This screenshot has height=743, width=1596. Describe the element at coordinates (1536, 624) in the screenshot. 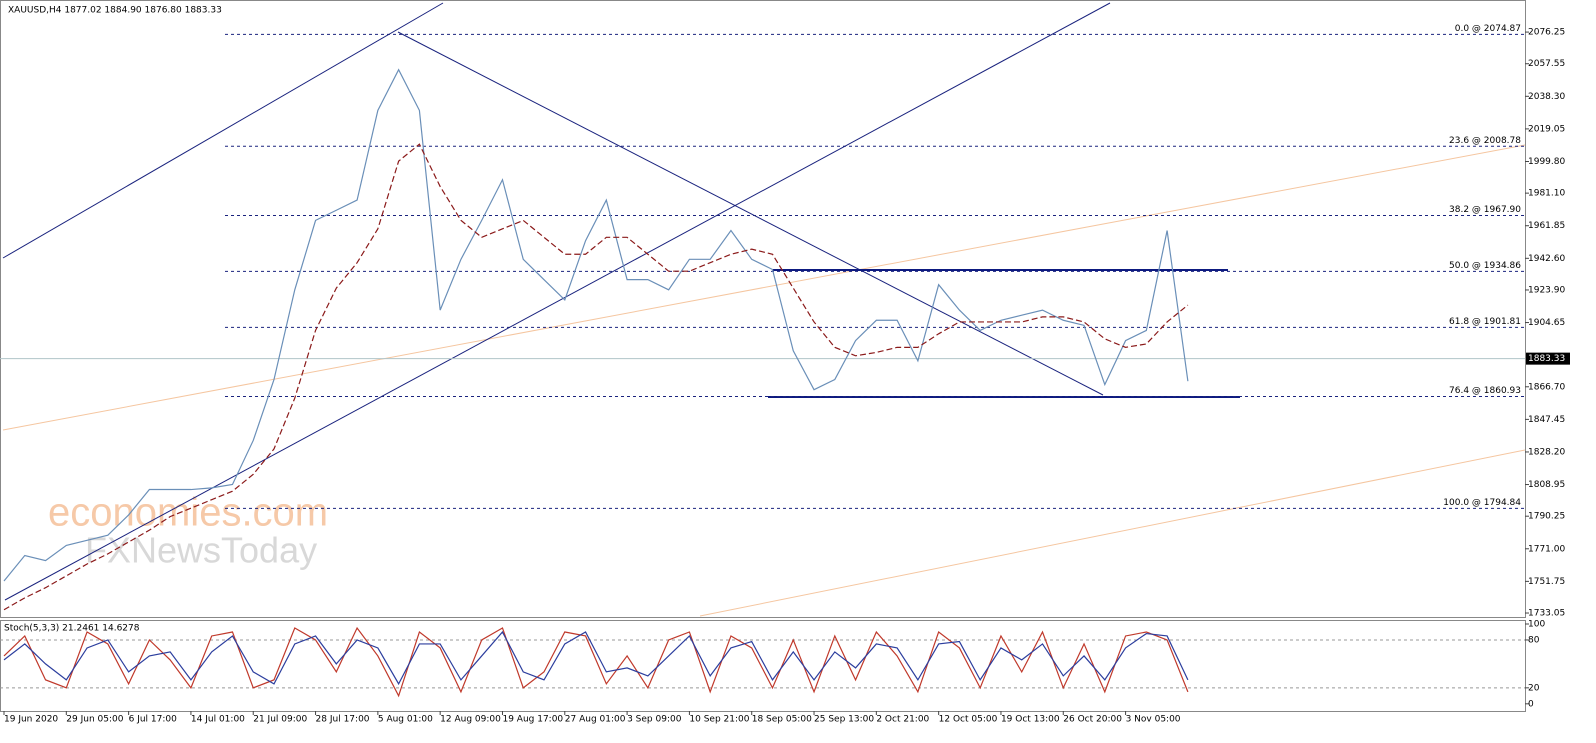

I see `y-tick-label: 100` at that location.